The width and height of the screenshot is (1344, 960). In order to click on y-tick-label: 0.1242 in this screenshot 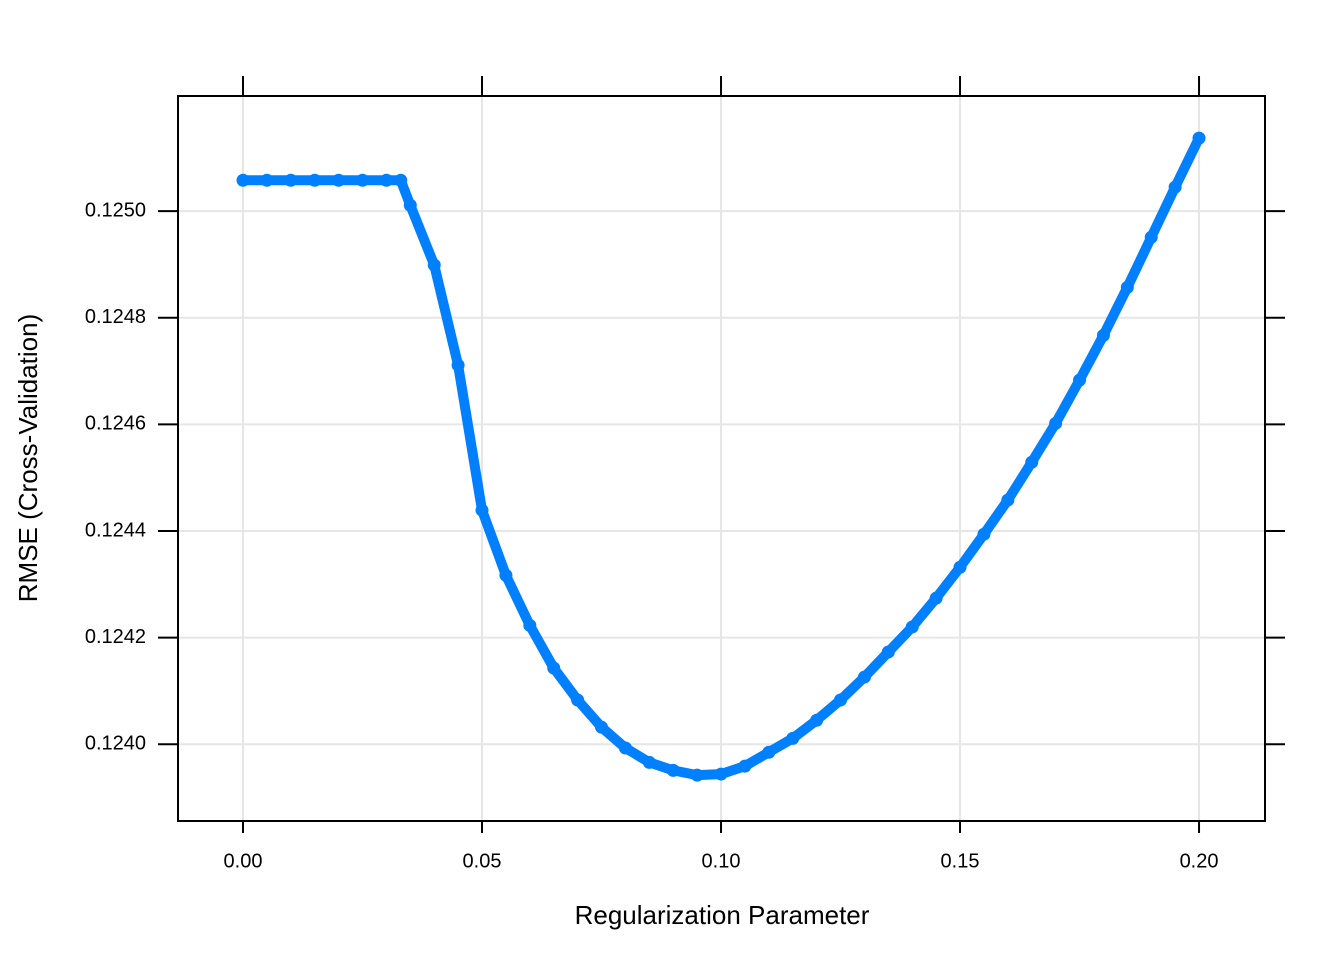, I will do `click(115, 637)`.